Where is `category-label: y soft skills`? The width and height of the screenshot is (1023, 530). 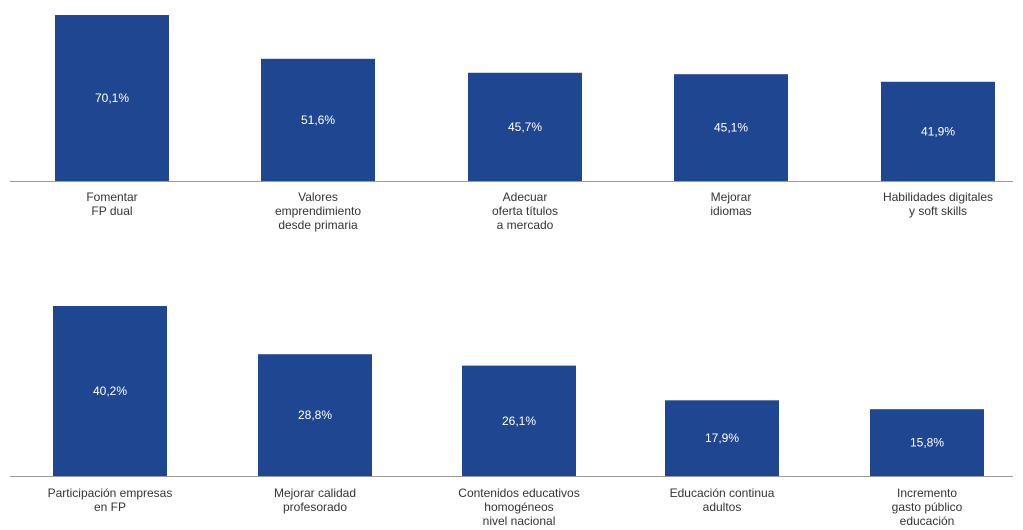 category-label: y soft skills is located at coordinates (938, 211).